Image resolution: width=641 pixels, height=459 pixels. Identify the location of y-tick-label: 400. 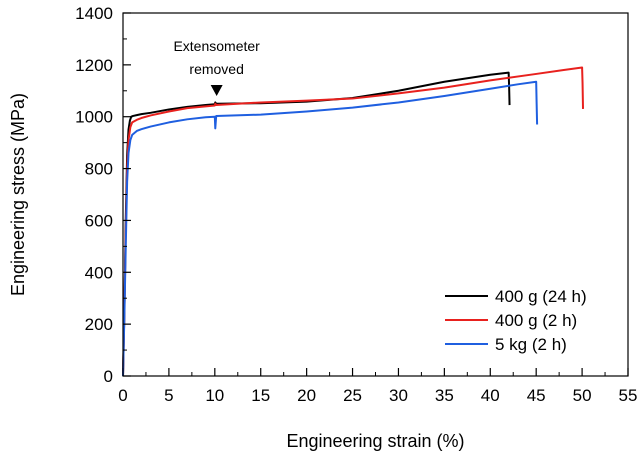
(99, 272).